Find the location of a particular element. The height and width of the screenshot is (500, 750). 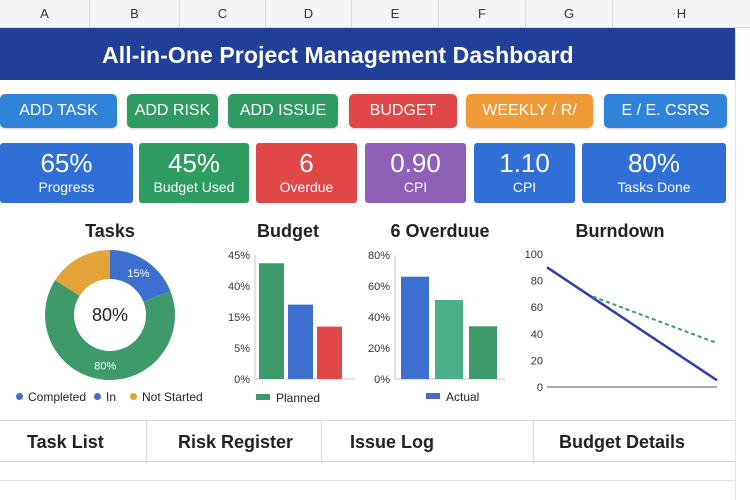

budget-chart-title: Budget is located at coordinates (288, 231).